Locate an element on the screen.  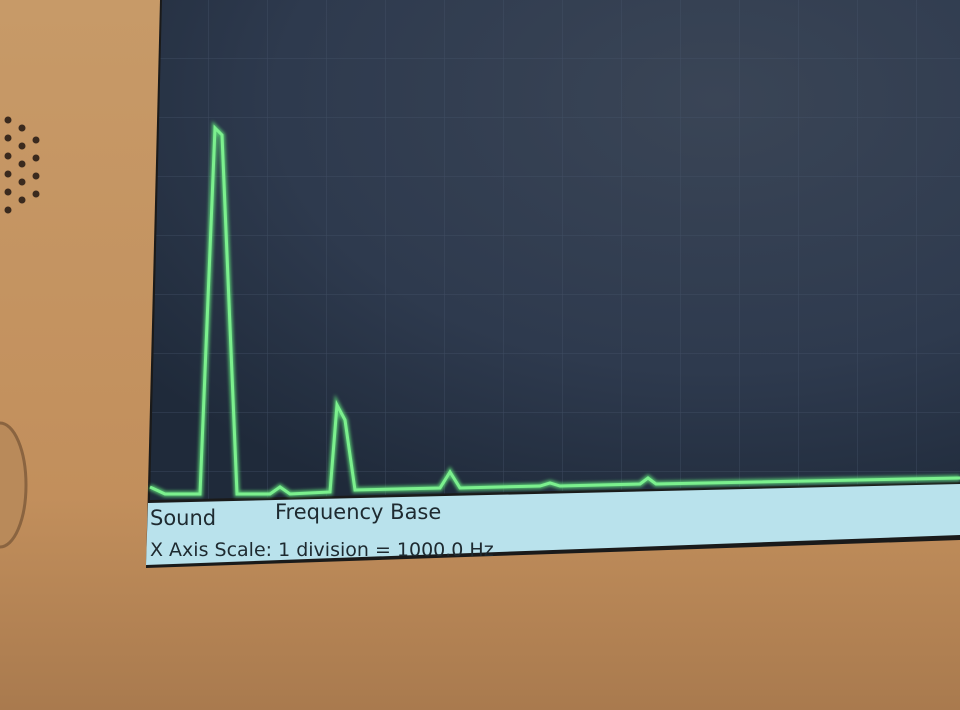
speaker-grille is located at coordinates (22, 165).